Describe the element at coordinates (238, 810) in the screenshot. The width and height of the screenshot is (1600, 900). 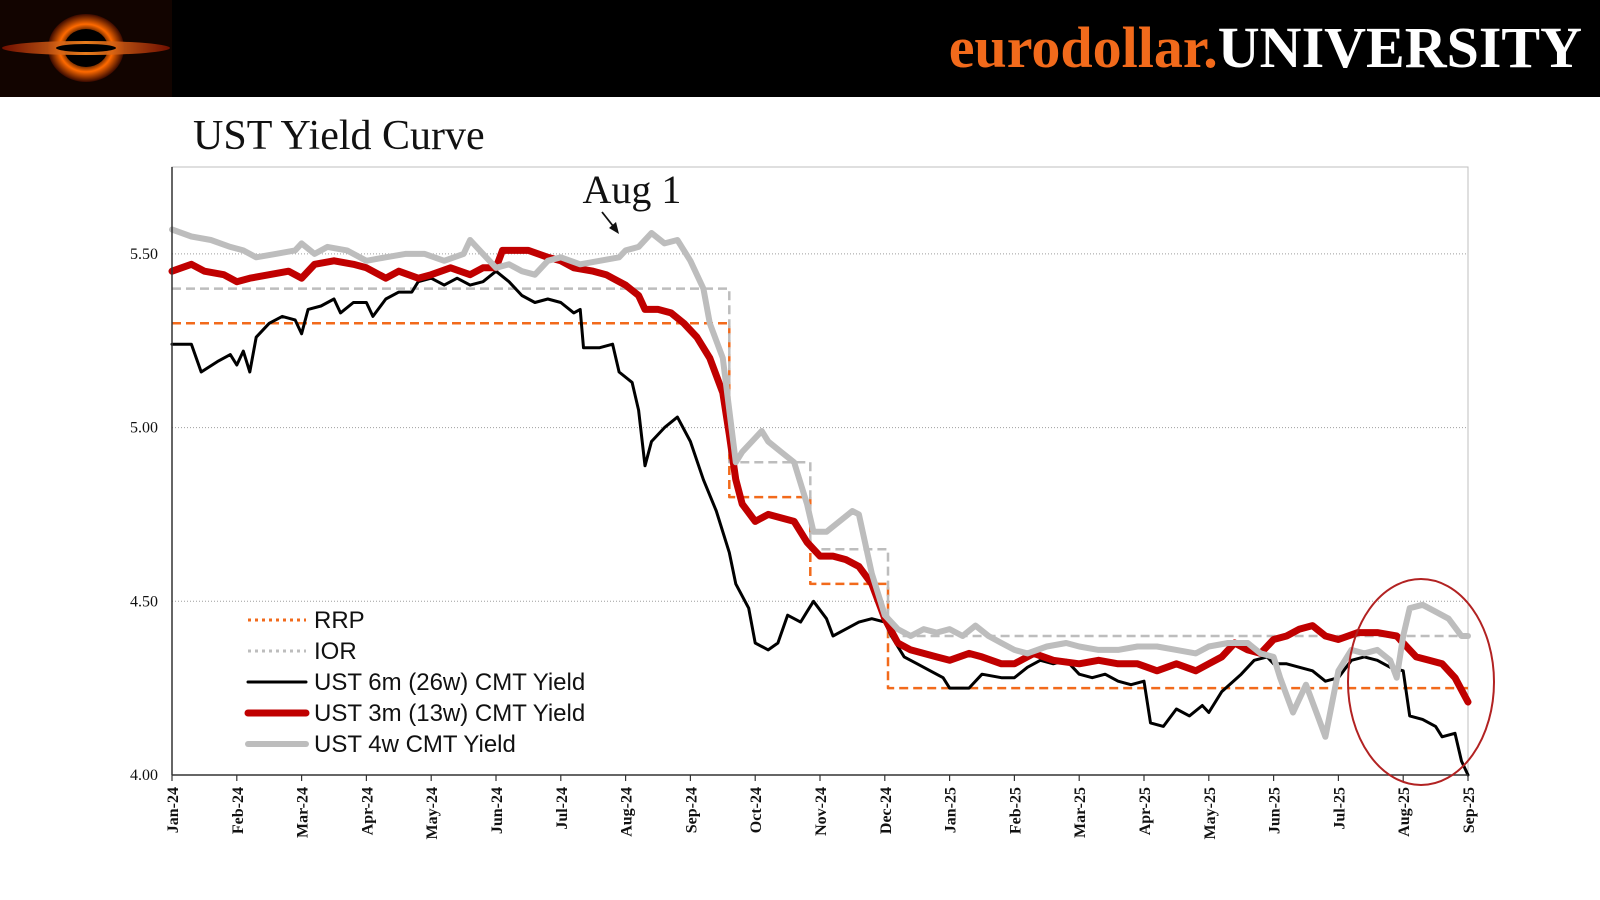
I see `x-tick-label: Feb-24` at that location.